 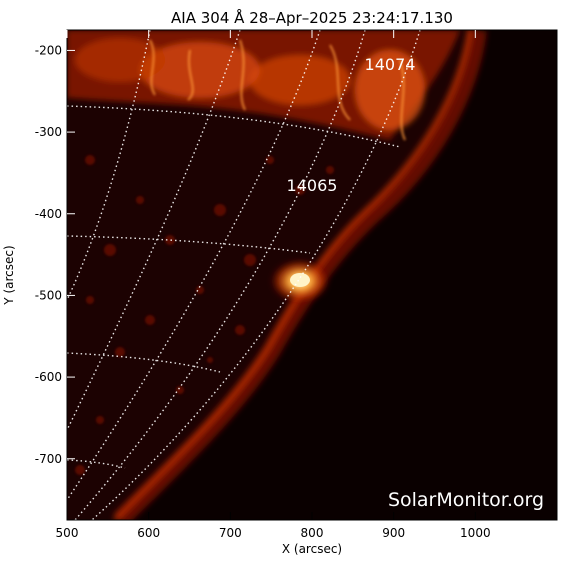 I want to click on figure-title: AIA 304 Å 28–Apr–2025 23:24:17.130, so click(x=312, y=17).